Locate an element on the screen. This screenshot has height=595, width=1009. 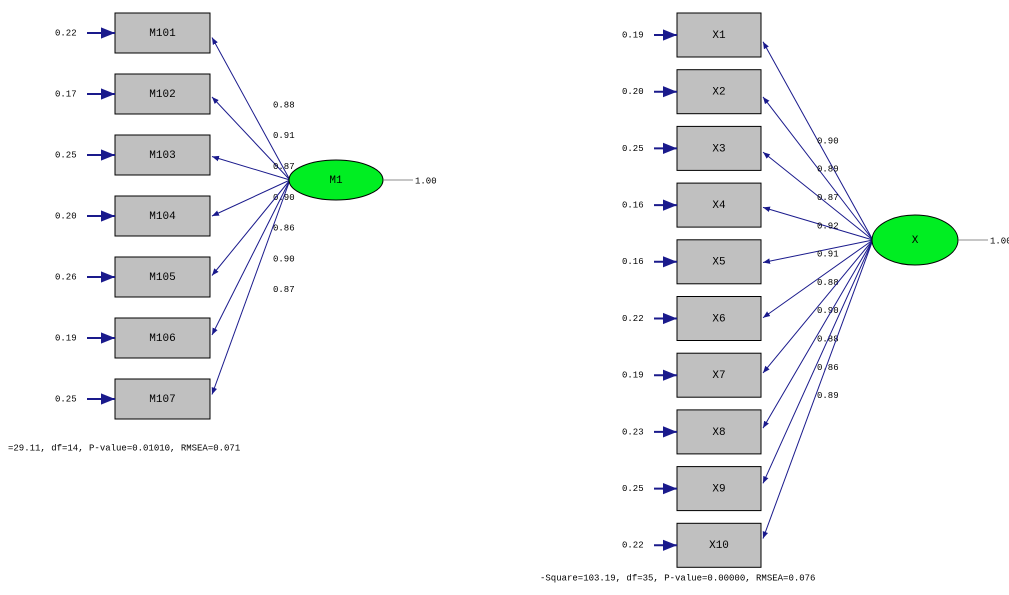
indicator-label: X8 is located at coordinates (718, 433).